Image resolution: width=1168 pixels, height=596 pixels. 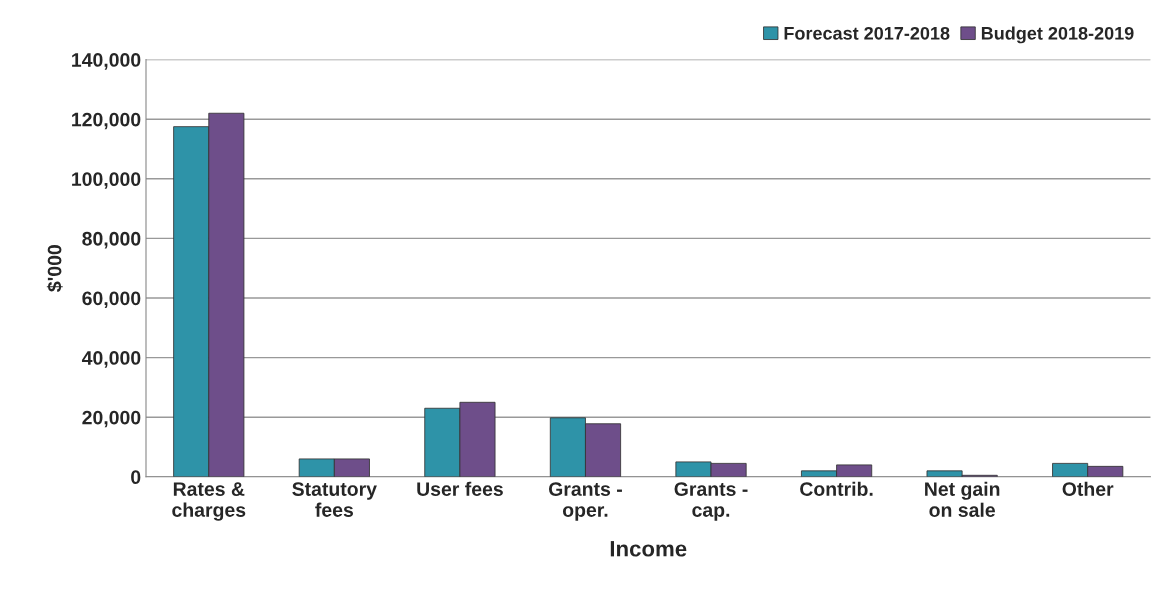 What do you see at coordinates (334, 499) in the screenshot?
I see `x-tick-label: Statutory fees` at bounding box center [334, 499].